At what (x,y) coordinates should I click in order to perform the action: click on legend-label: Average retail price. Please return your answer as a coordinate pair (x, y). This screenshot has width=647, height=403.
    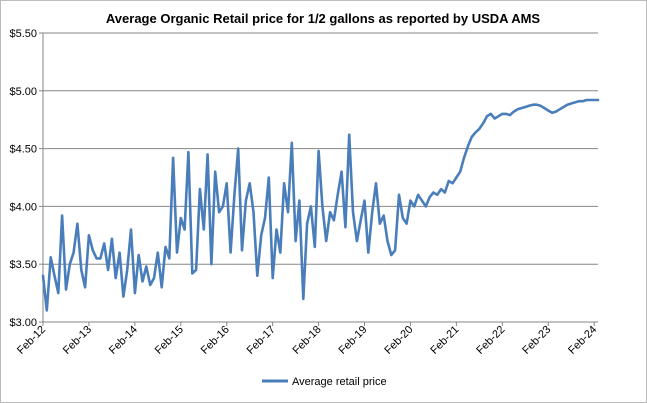
    Looking at the image, I should click on (339, 382).